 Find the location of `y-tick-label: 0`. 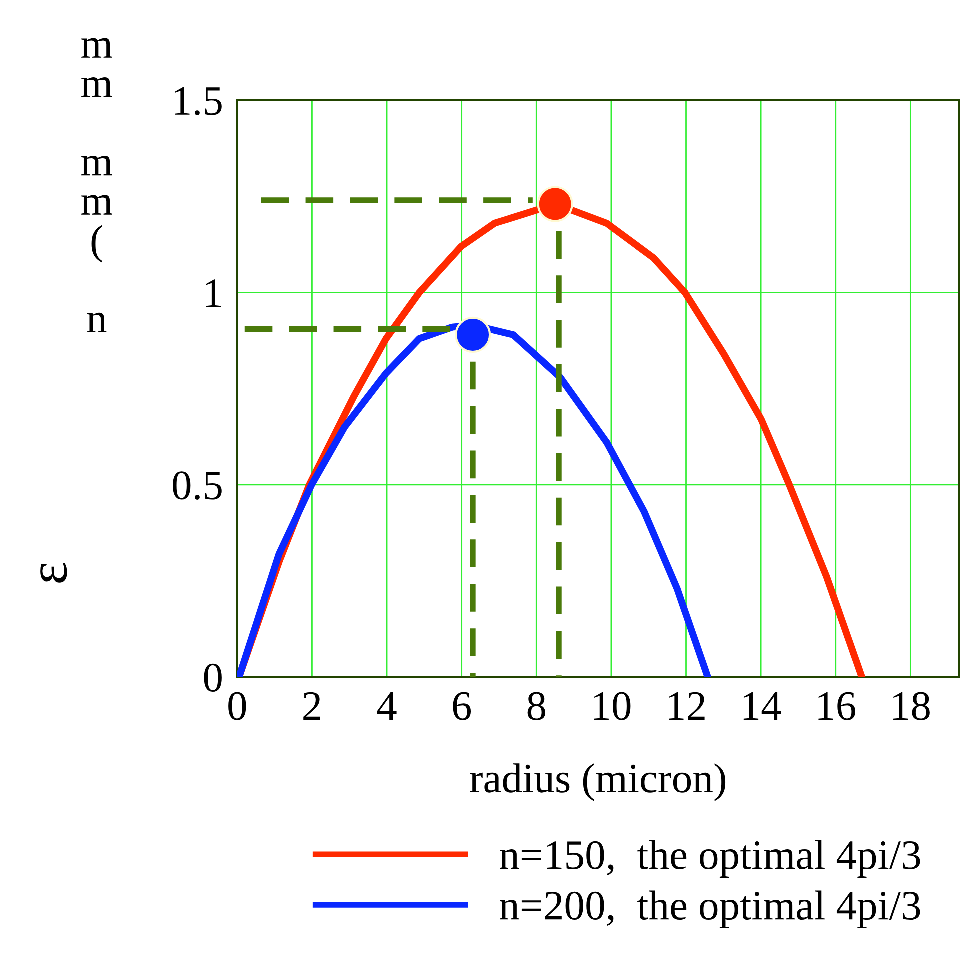

y-tick-label: 0 is located at coordinates (213, 678).